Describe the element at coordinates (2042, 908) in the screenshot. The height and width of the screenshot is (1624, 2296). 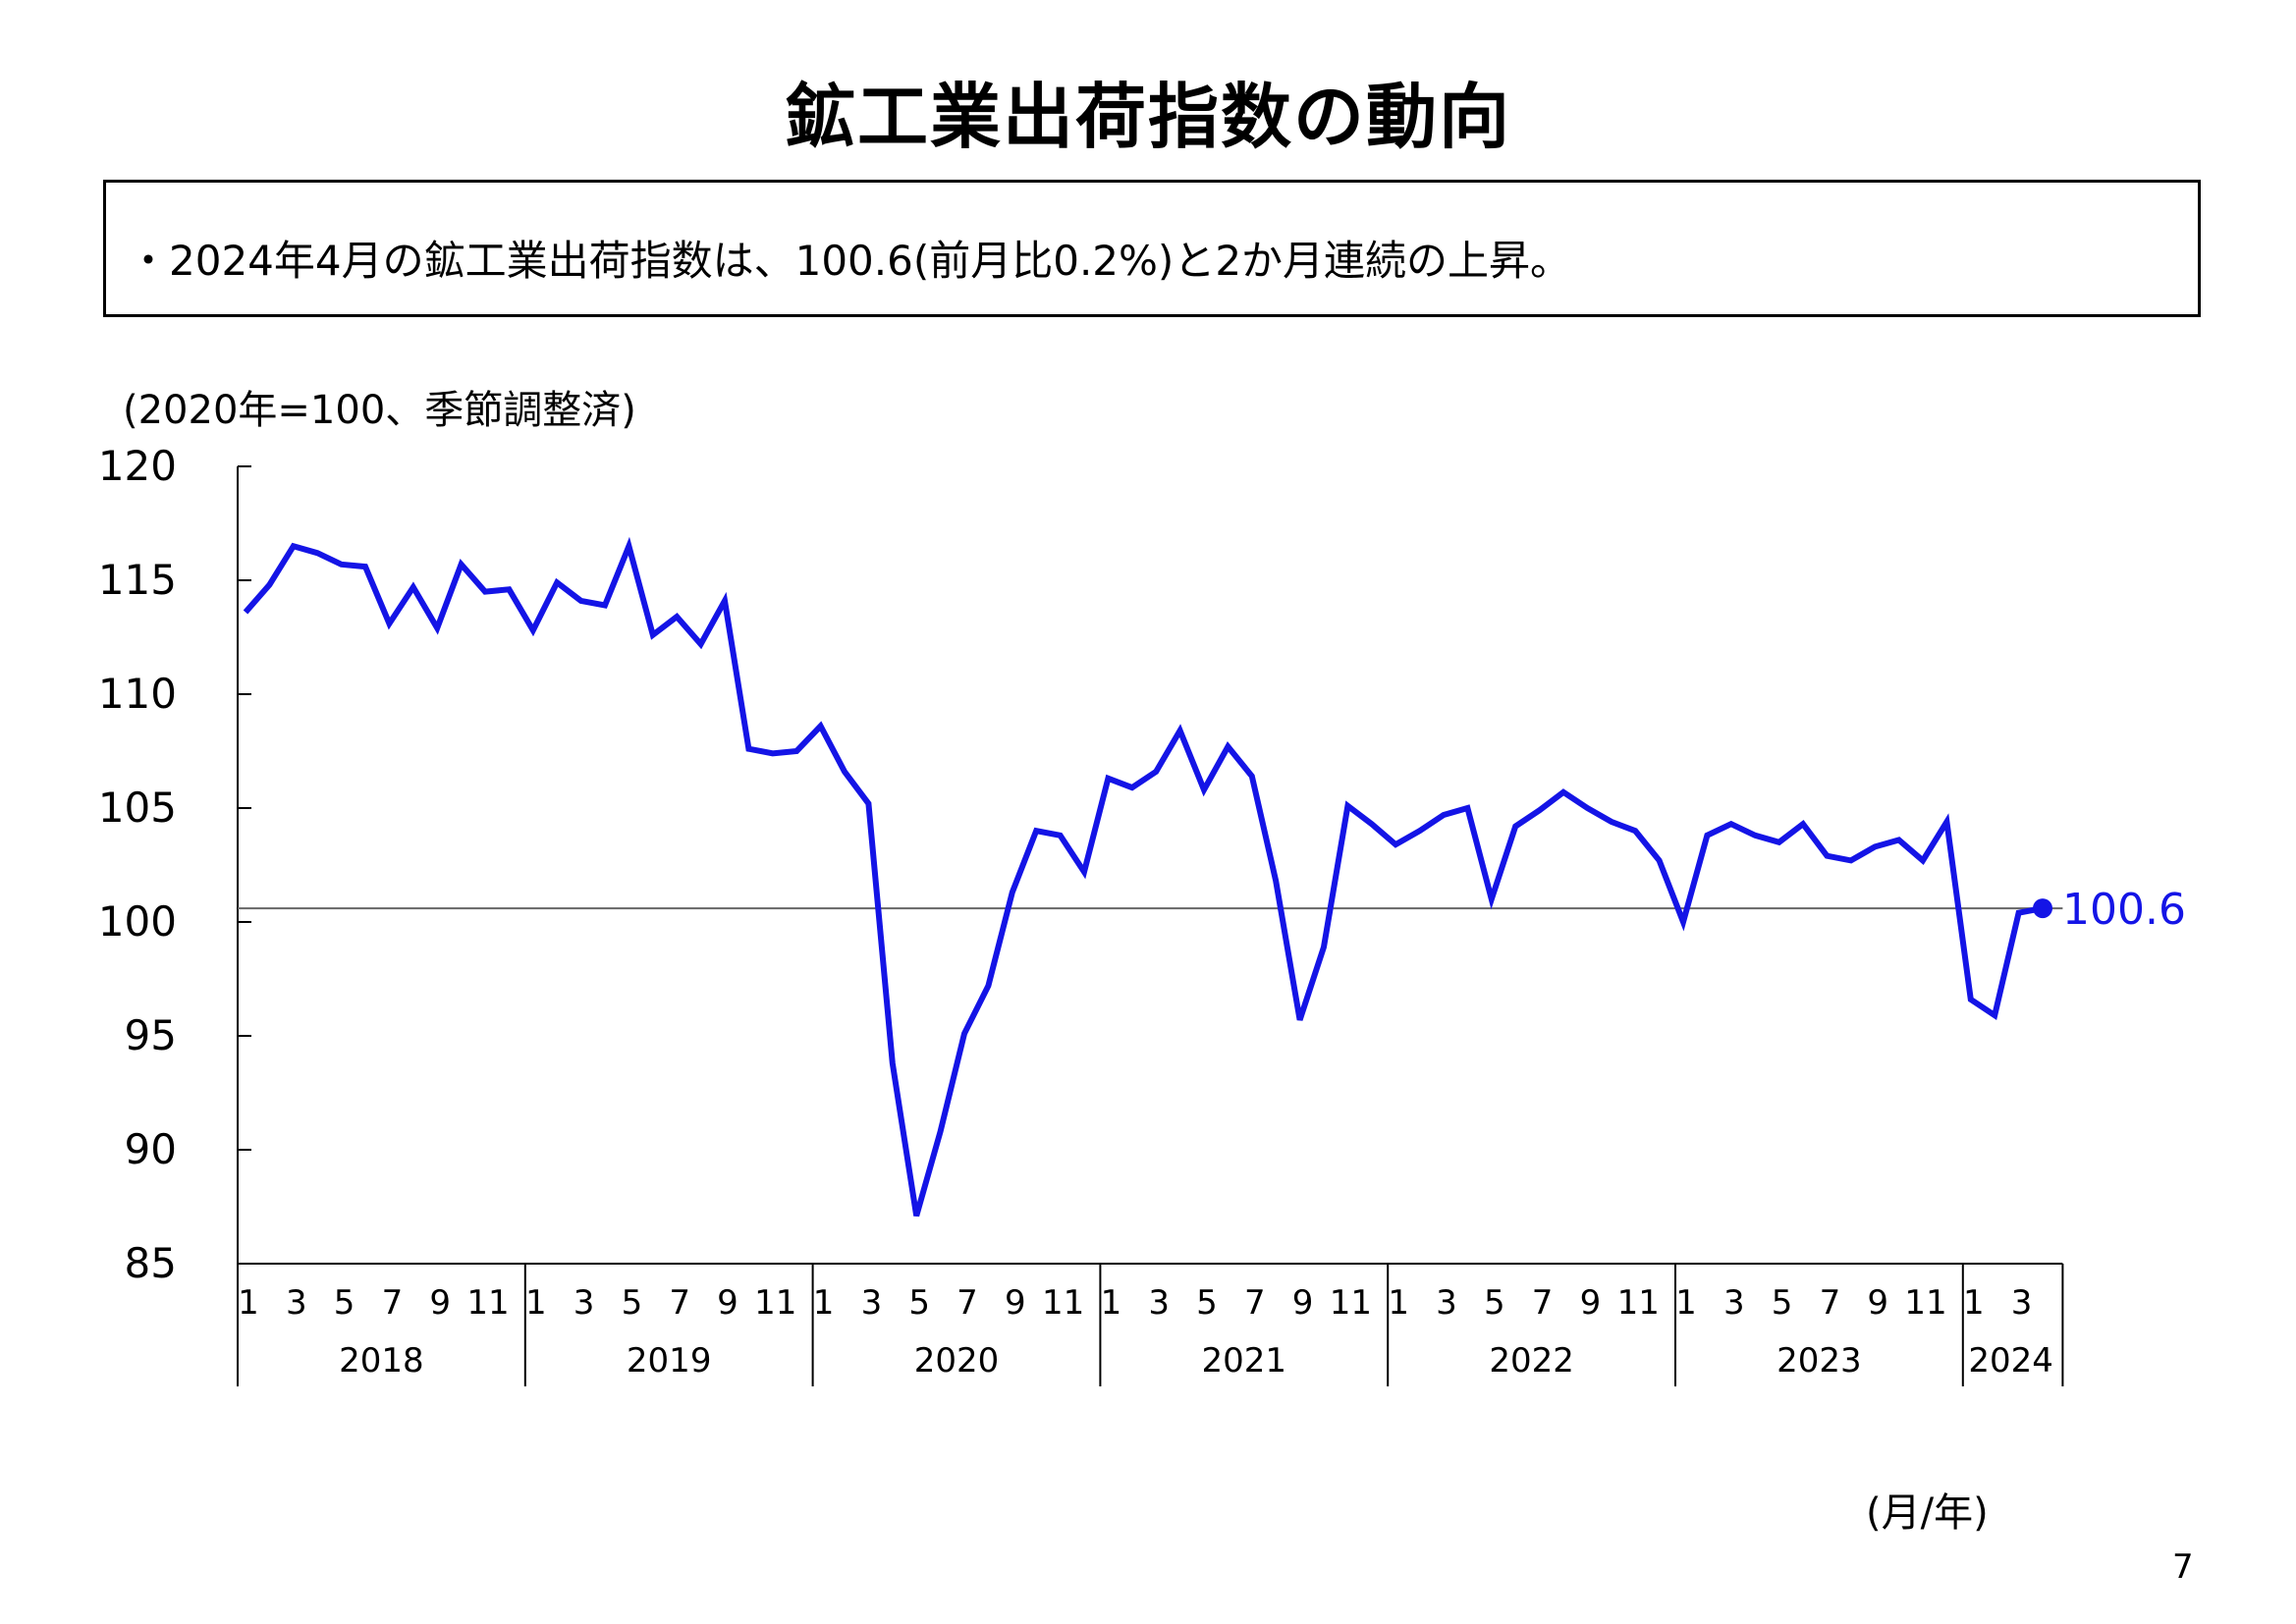
I see `end-point-marker` at that location.